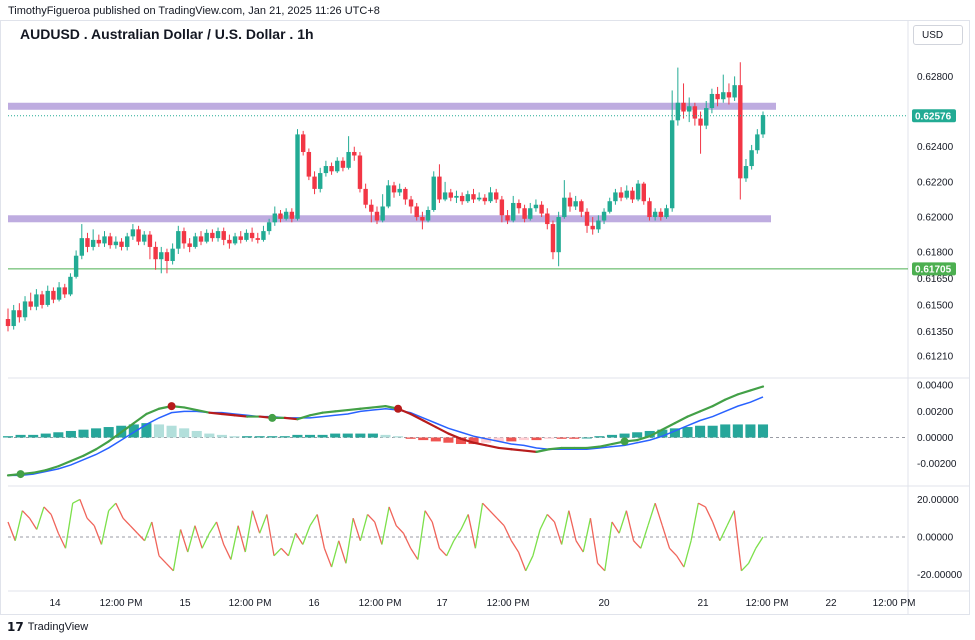  What do you see at coordinates (935, 386) in the screenshot?
I see `oscillator-tick-label: 0.00400` at bounding box center [935, 386].